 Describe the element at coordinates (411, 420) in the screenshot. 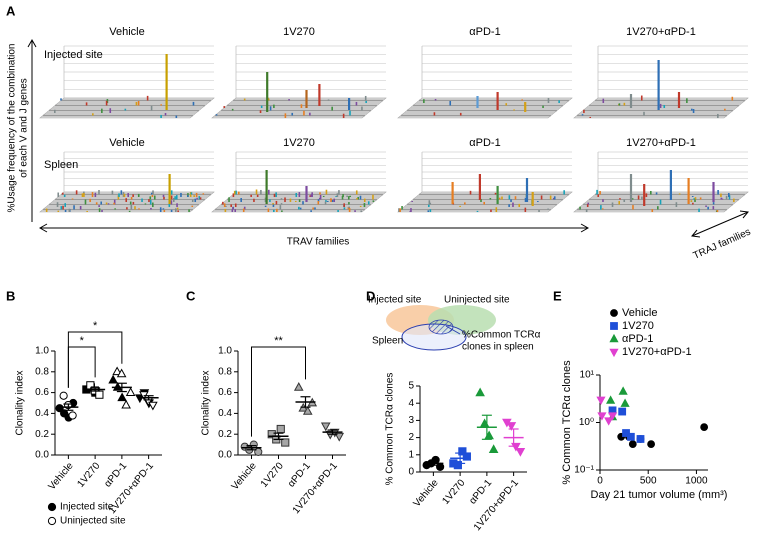

I see `y-tick-label: 3` at that location.